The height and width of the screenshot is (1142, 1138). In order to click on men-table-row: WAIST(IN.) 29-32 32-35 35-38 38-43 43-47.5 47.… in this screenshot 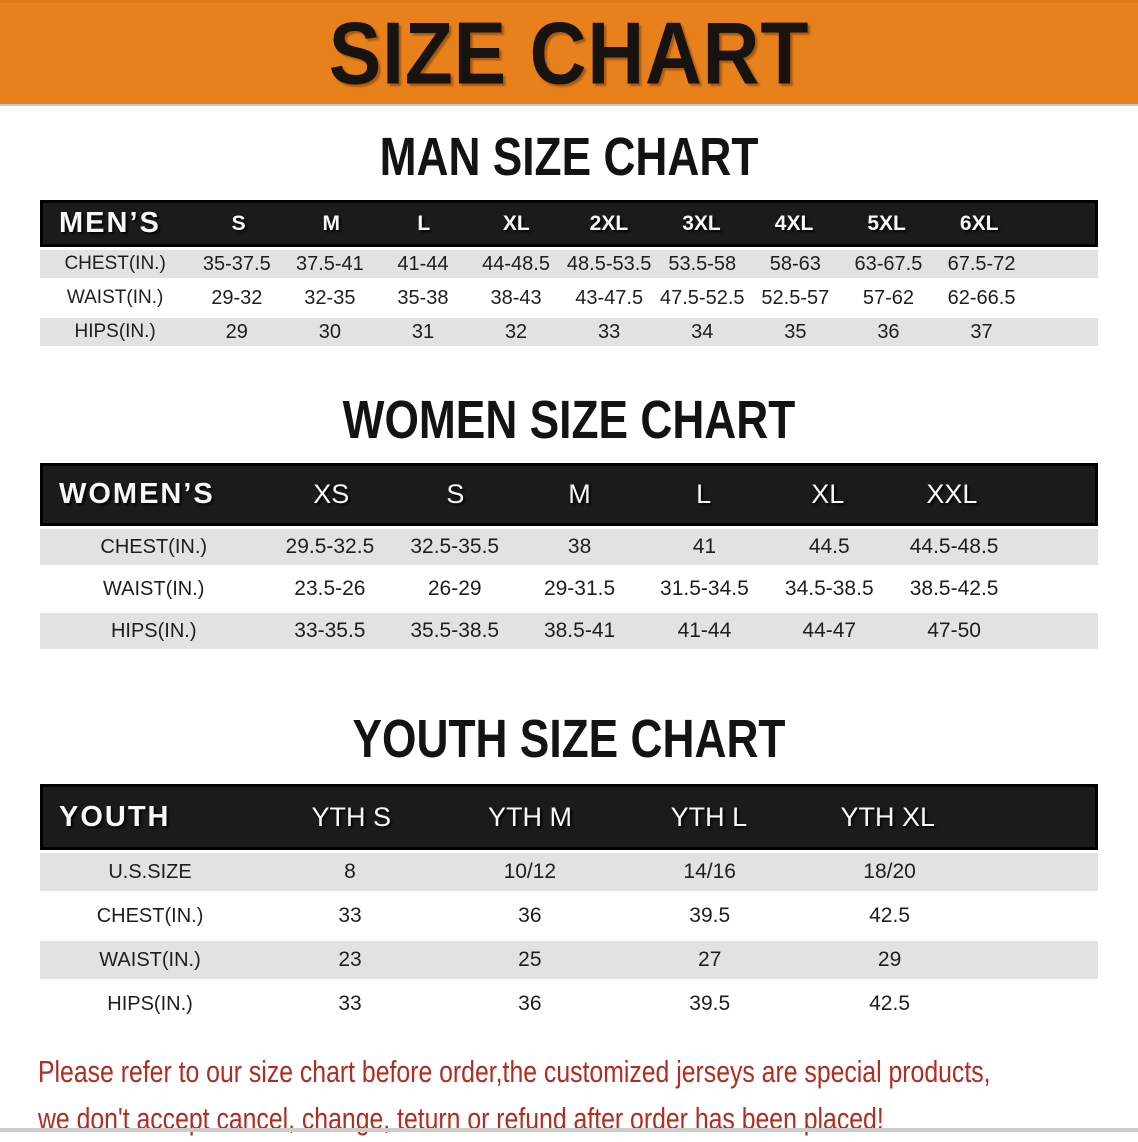, I will do `click(569, 298)`.